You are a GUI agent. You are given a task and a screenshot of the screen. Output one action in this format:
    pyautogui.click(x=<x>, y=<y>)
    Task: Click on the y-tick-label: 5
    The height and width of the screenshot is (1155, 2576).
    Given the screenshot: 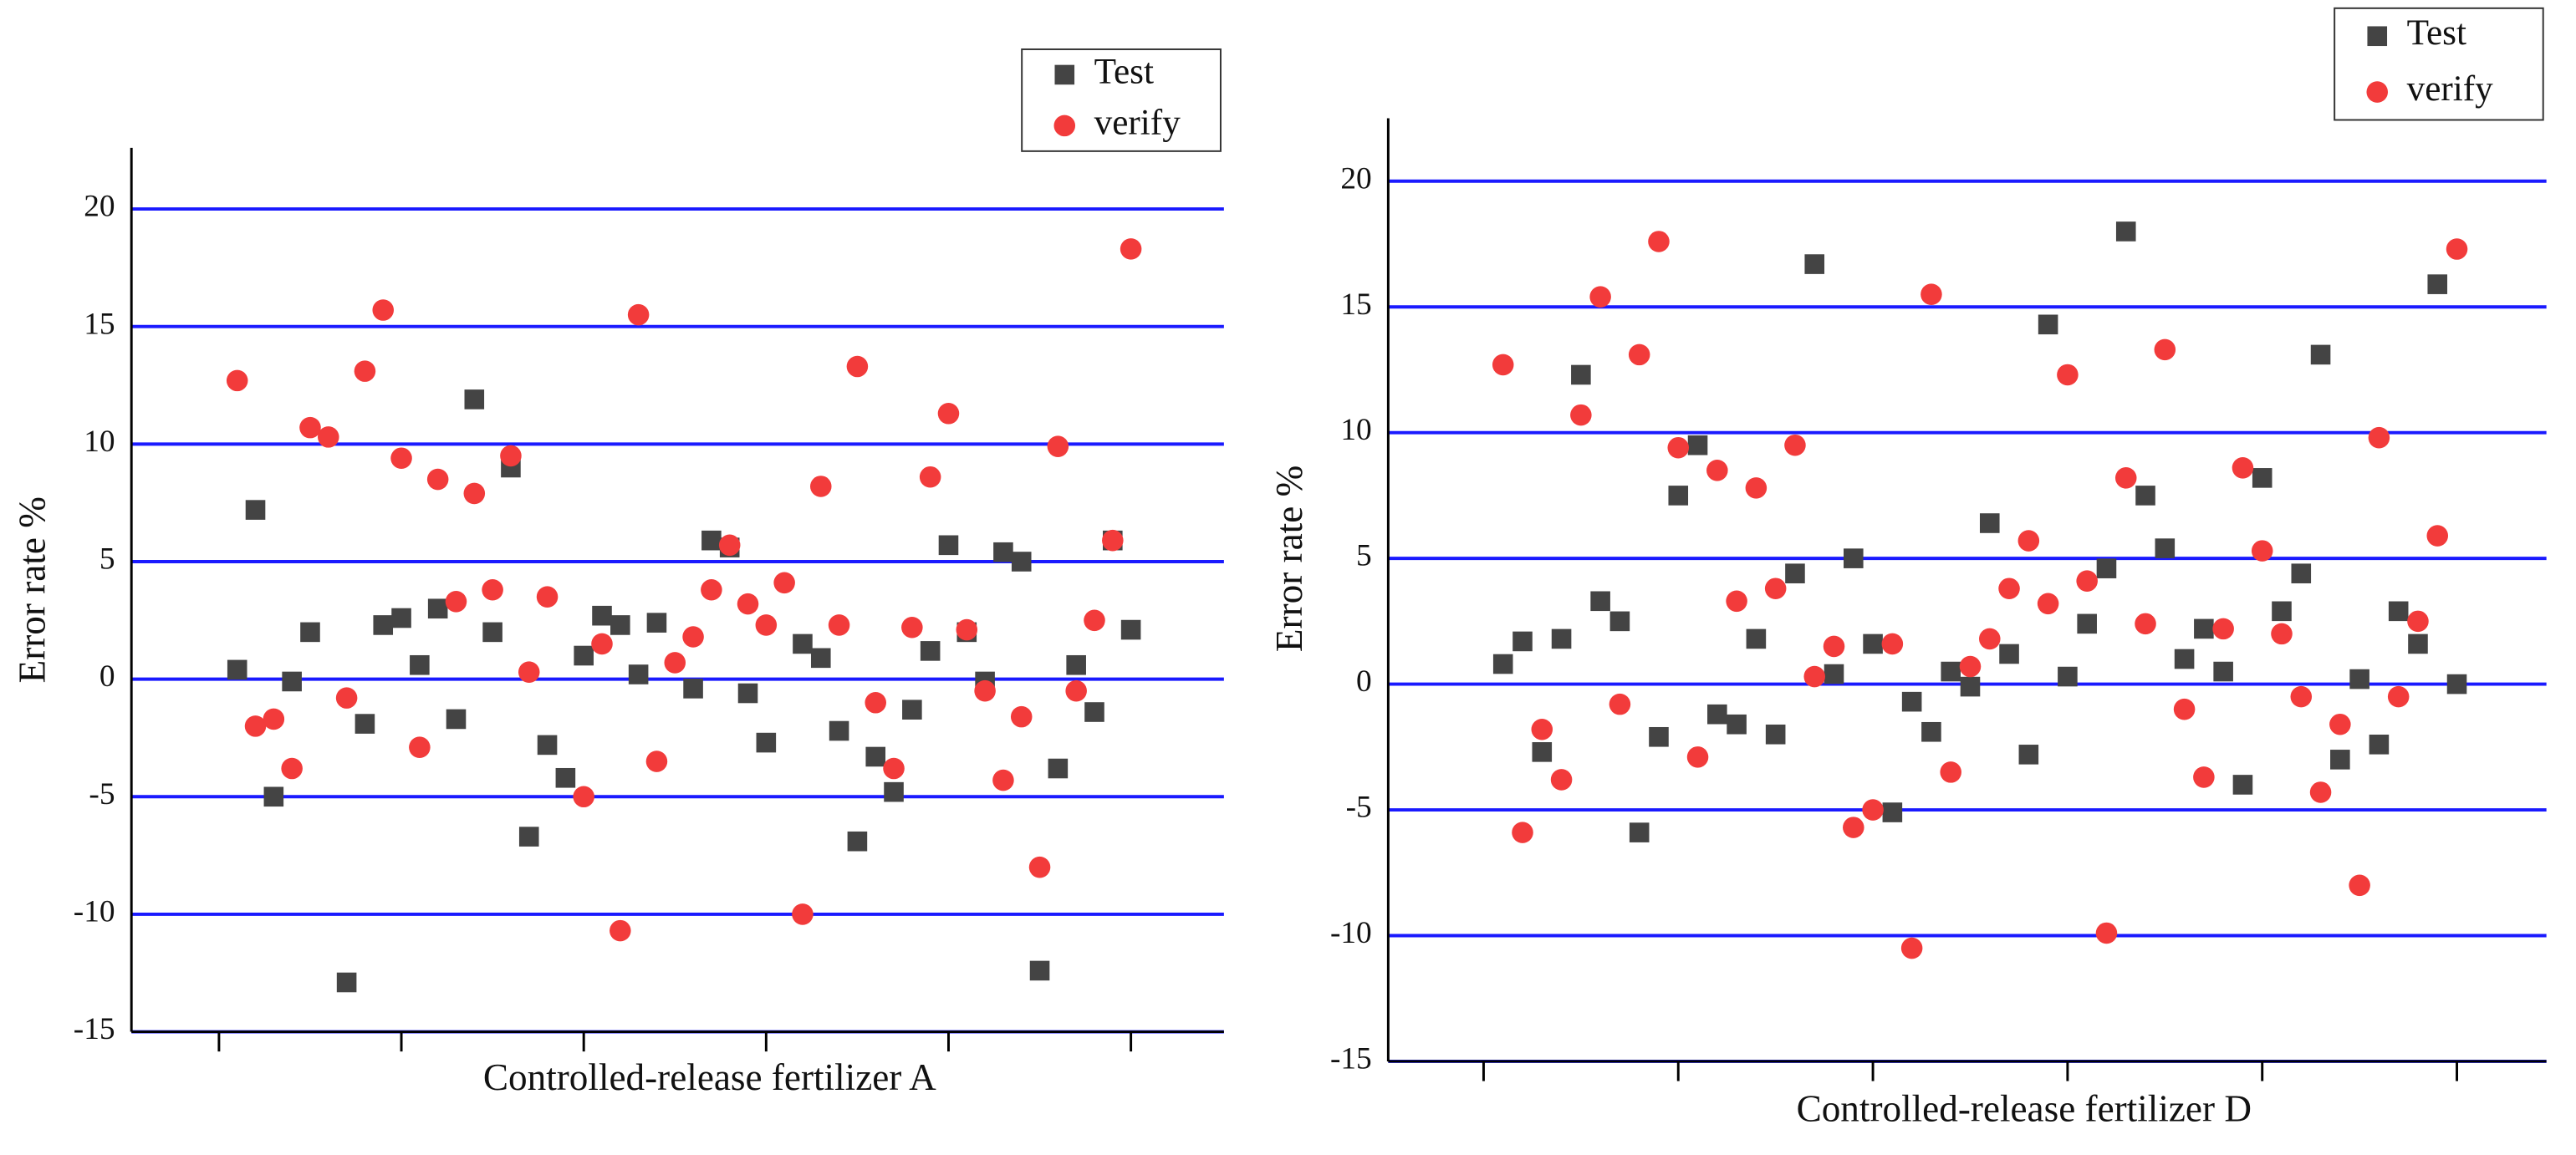 What is the action you would take?
    pyautogui.click(x=1364, y=556)
    